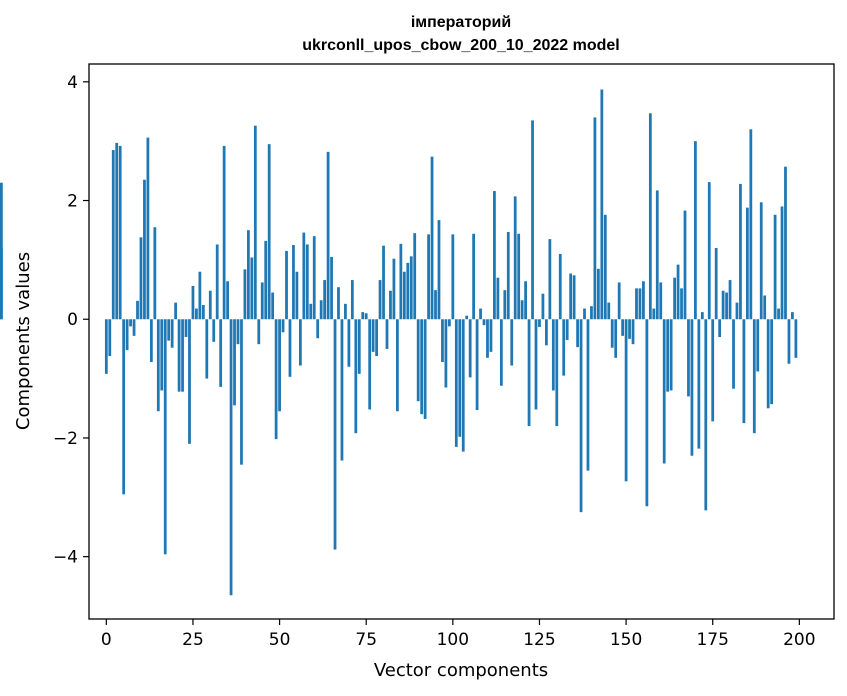 The width and height of the screenshot is (847, 696). What do you see at coordinates (539, 640) in the screenshot?
I see `x-tick-label: 125` at bounding box center [539, 640].